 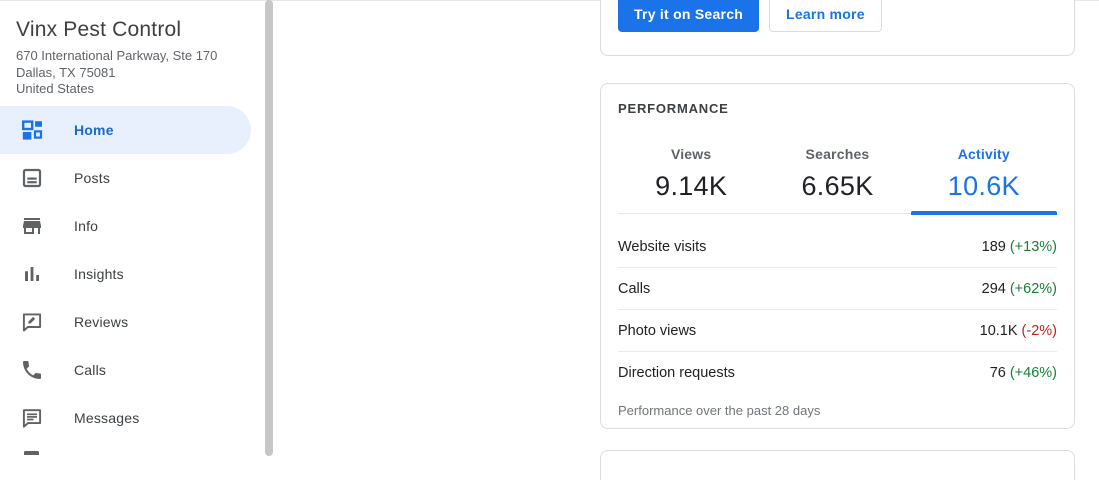 What do you see at coordinates (99, 29) in the screenshot?
I see `business-name: Vinx Pest Control` at bounding box center [99, 29].